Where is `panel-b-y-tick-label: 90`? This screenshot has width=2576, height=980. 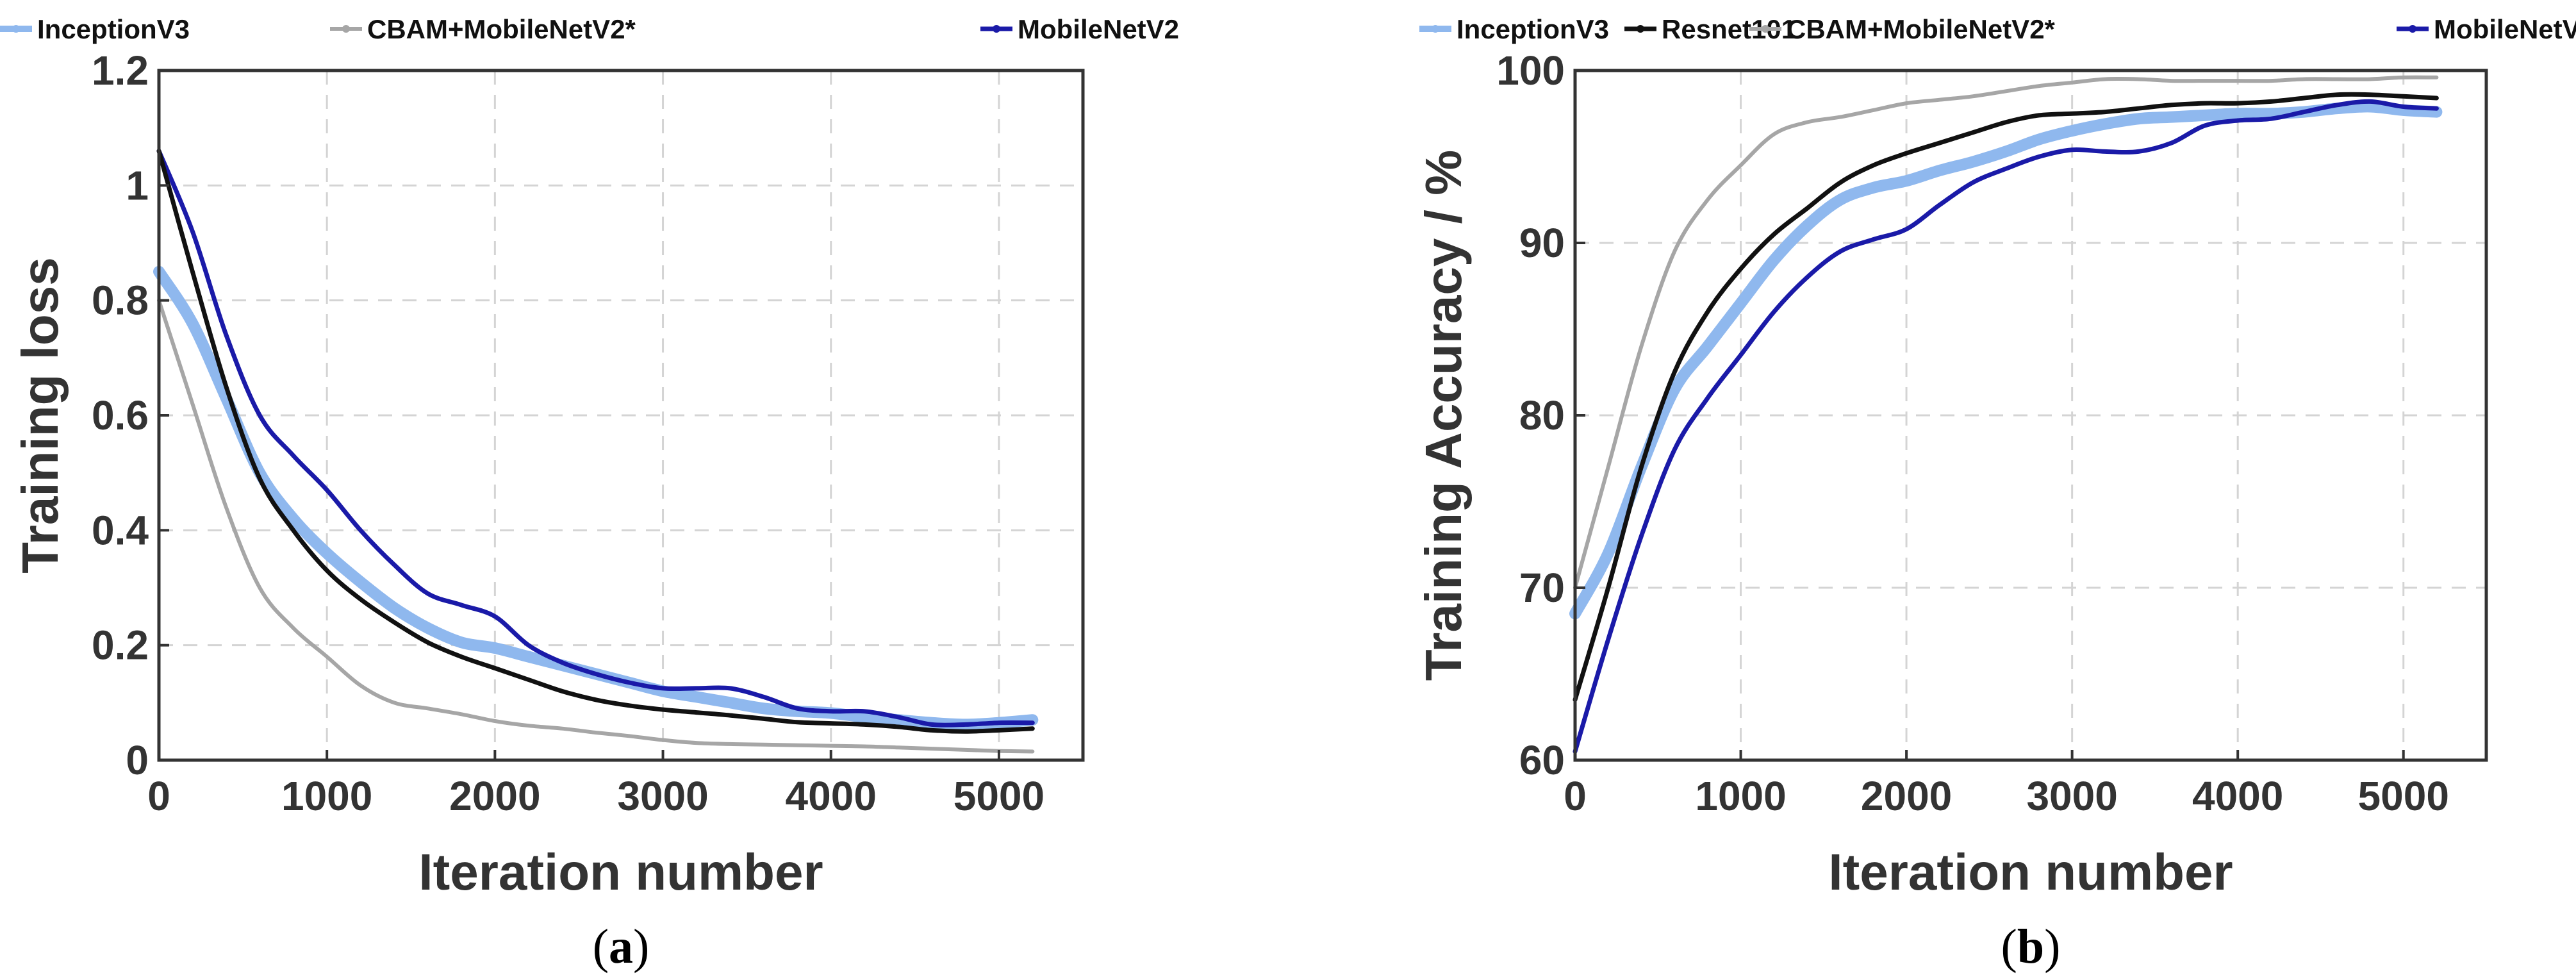
panel-b-y-tick-label: 90 is located at coordinates (1542, 243).